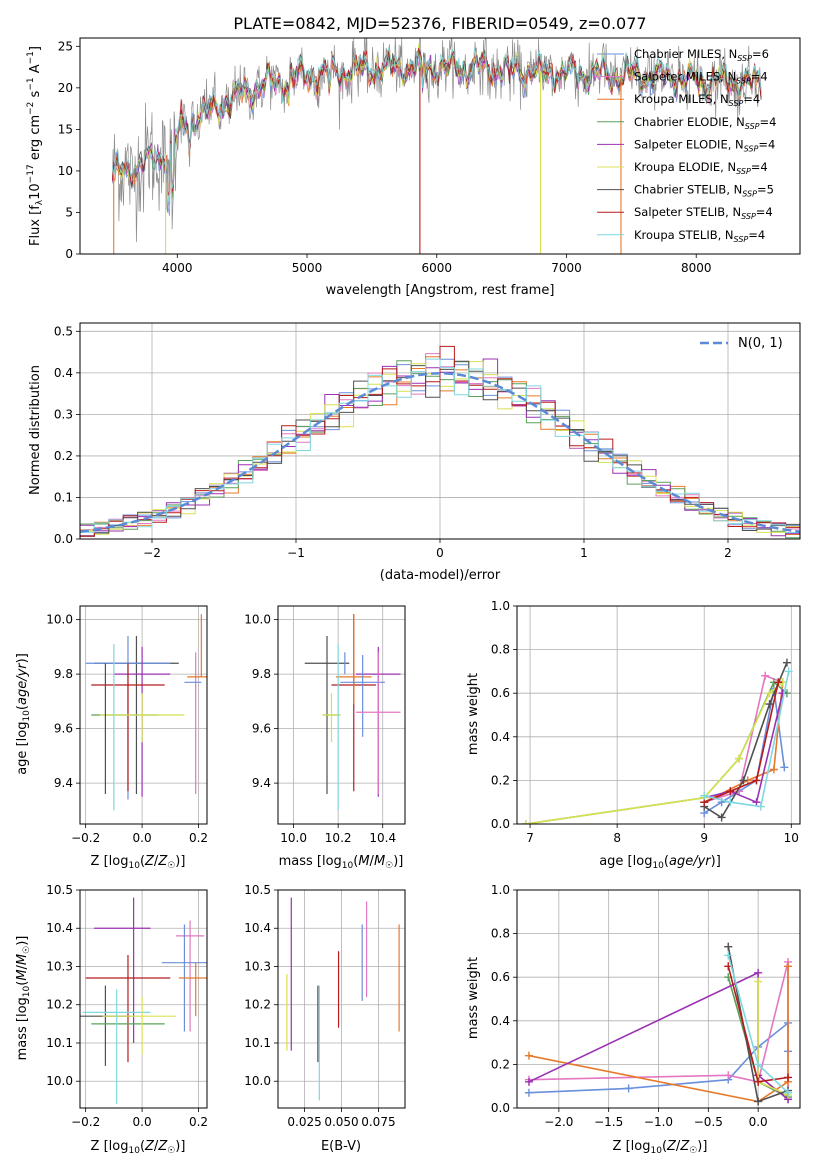  Describe the element at coordinates (704, 145) in the screenshot. I see `spectrum-legend-label-salpeter-elodie: Salpeter ELODIE, NSSP=4` at that location.